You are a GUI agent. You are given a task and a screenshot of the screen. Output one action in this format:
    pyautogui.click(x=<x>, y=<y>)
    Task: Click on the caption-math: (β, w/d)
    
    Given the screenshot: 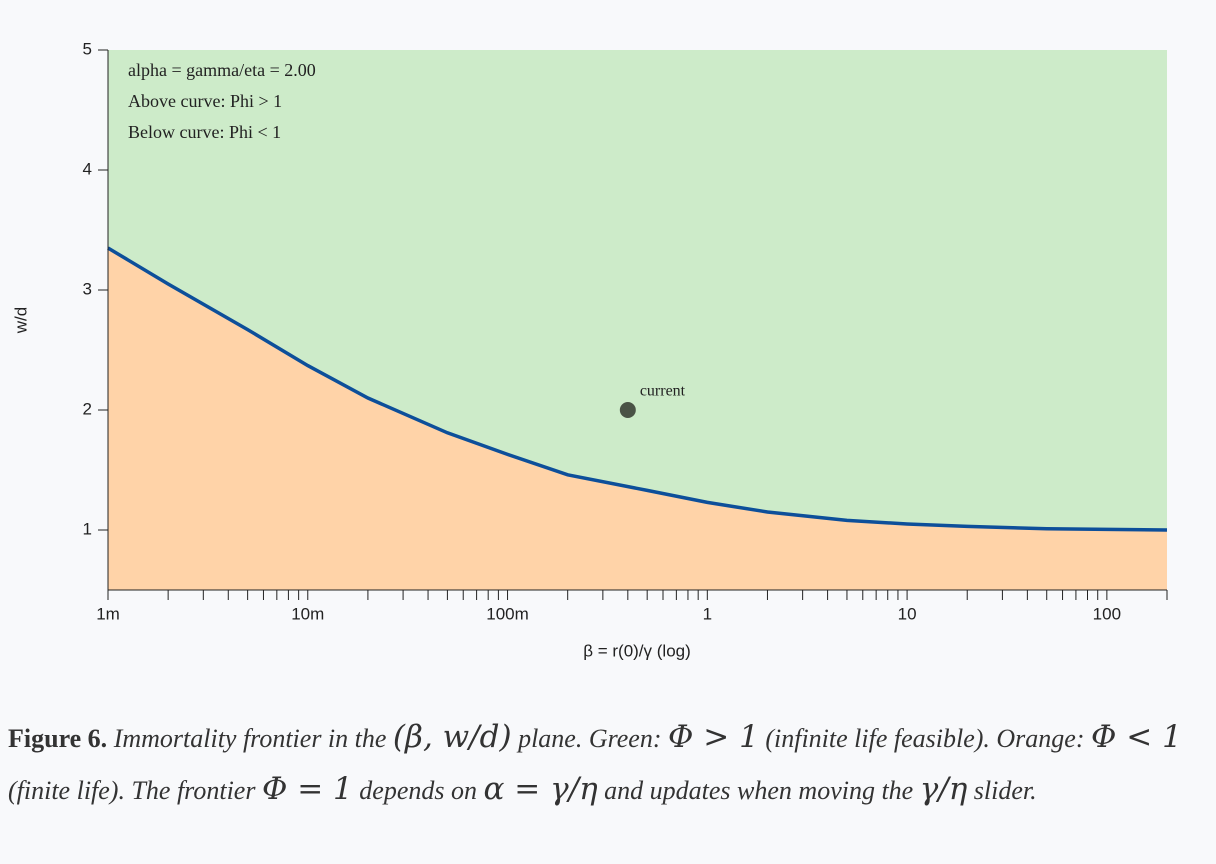 What is the action you would take?
    pyautogui.click(x=452, y=737)
    